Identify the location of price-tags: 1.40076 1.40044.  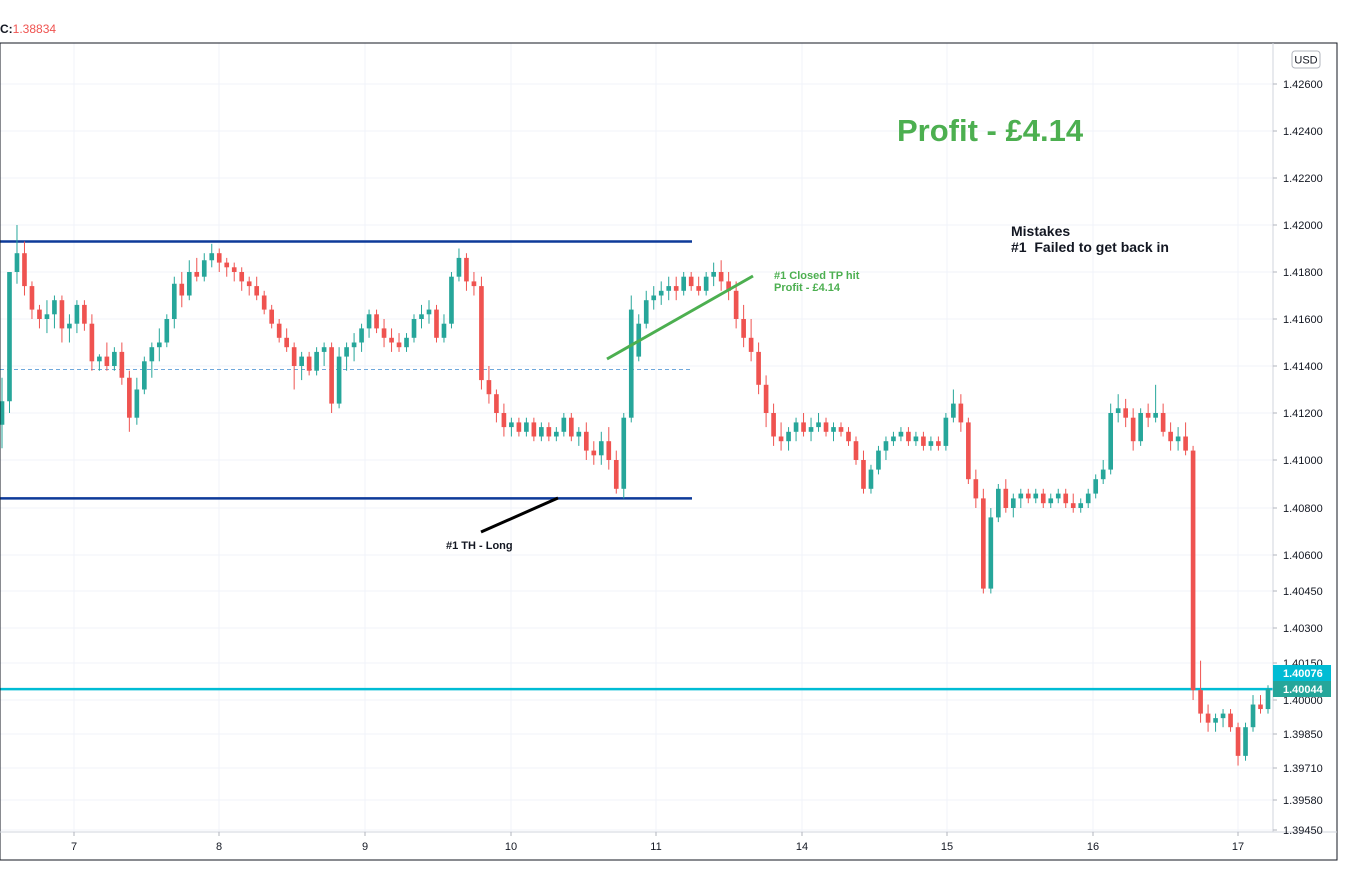
(1302, 681).